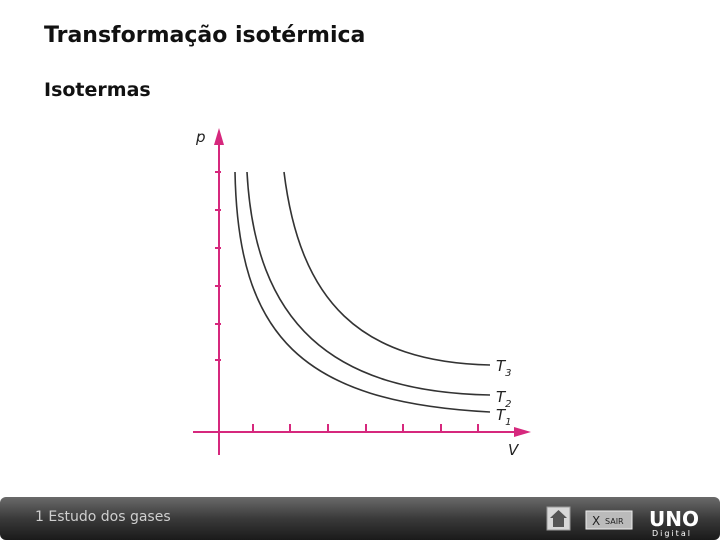 The width and height of the screenshot is (720, 540). I want to click on curve-label: T2, so click(504, 399).